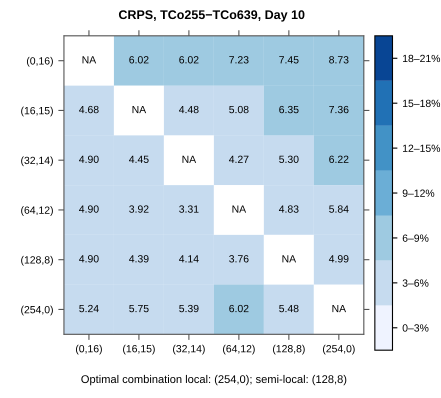  Describe the element at coordinates (289, 308) in the screenshot. I see `data-label: 5.48` at that location.